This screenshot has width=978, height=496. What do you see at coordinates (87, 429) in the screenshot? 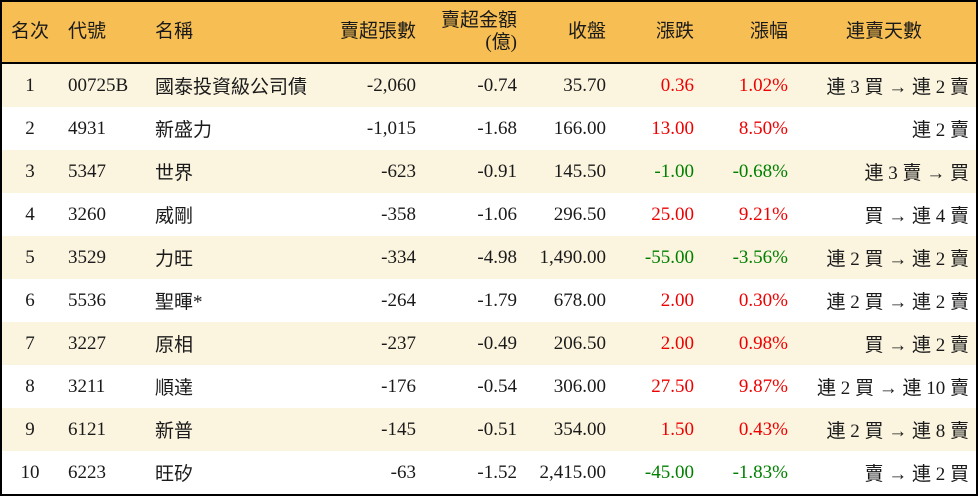
I see `cell-code: 6121` at bounding box center [87, 429].